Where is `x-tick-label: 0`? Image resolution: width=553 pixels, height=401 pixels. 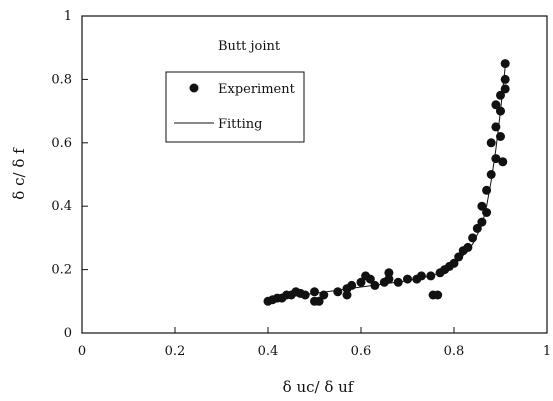 x-tick-label: 0 is located at coordinates (82, 351).